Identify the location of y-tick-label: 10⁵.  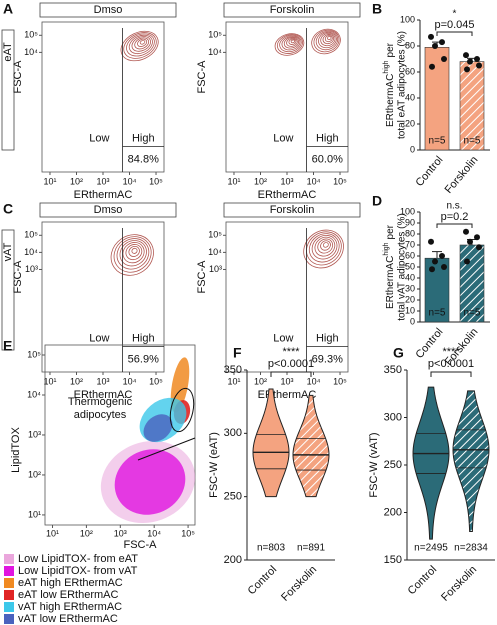
(31, 35).